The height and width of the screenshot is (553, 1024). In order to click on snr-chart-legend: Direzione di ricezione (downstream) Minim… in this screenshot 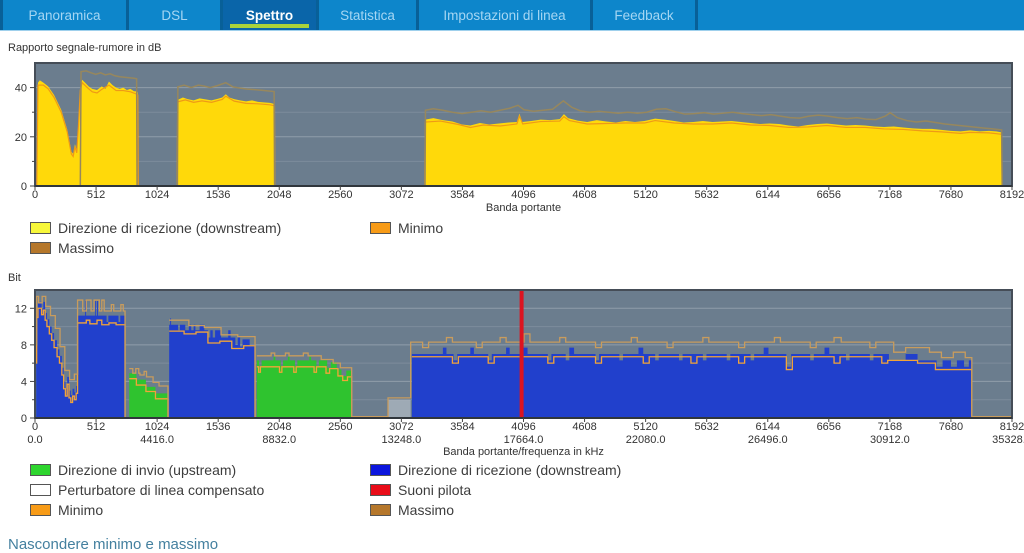, I will do `click(415, 237)`.